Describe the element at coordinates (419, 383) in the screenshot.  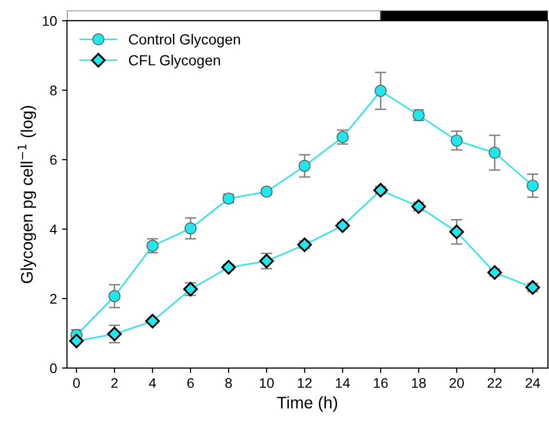
I see `x-tick-label: 18` at that location.